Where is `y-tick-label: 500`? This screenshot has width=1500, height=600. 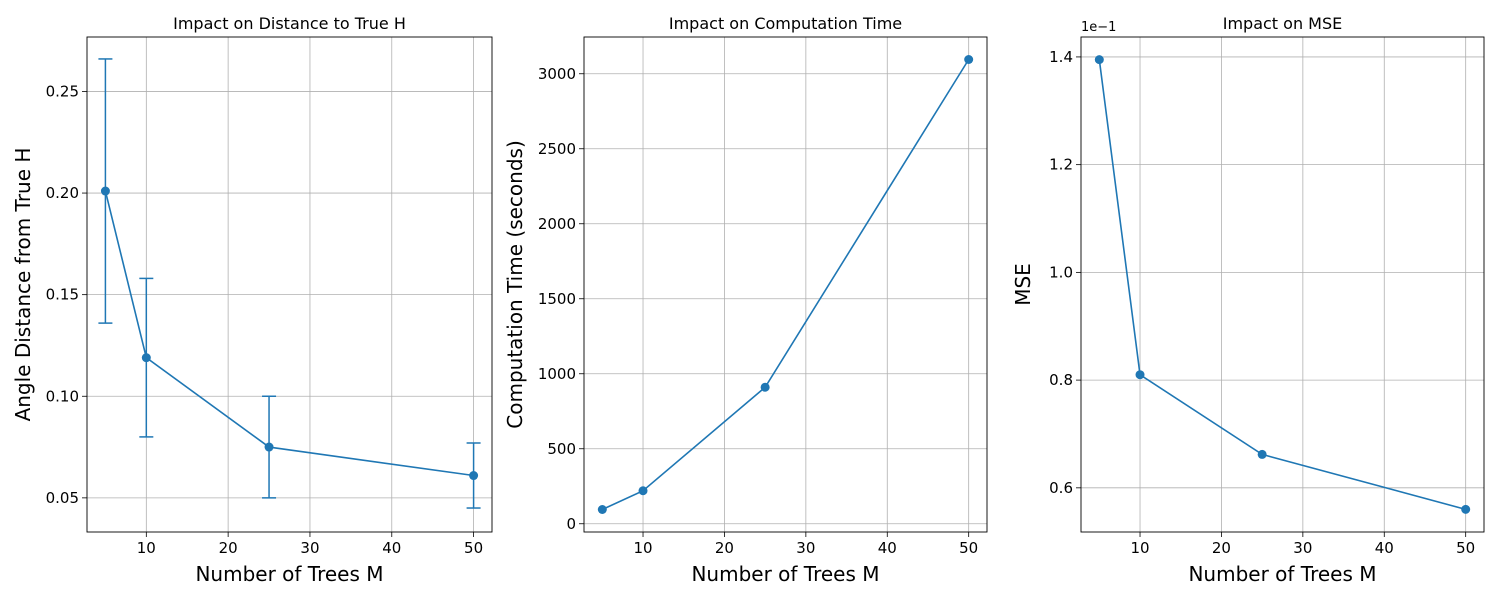
y-tick-label: 500 is located at coordinates (561, 449).